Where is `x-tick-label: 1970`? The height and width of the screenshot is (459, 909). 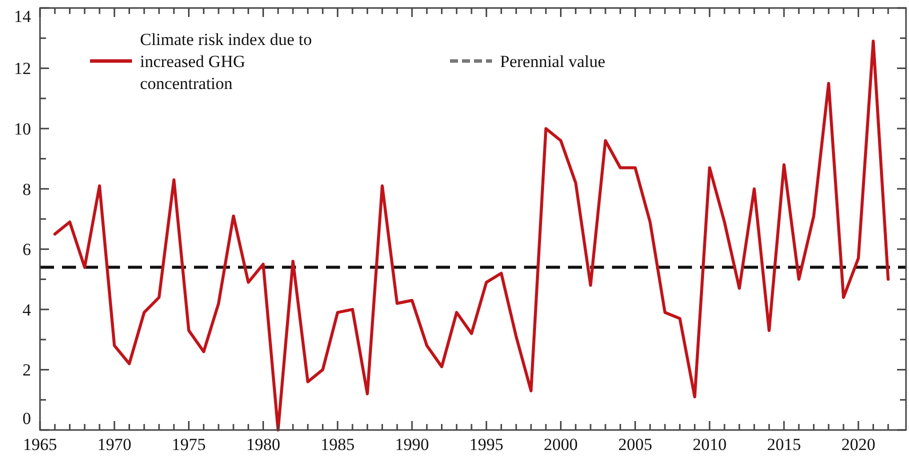
x-tick-label: 1970 is located at coordinates (114, 444).